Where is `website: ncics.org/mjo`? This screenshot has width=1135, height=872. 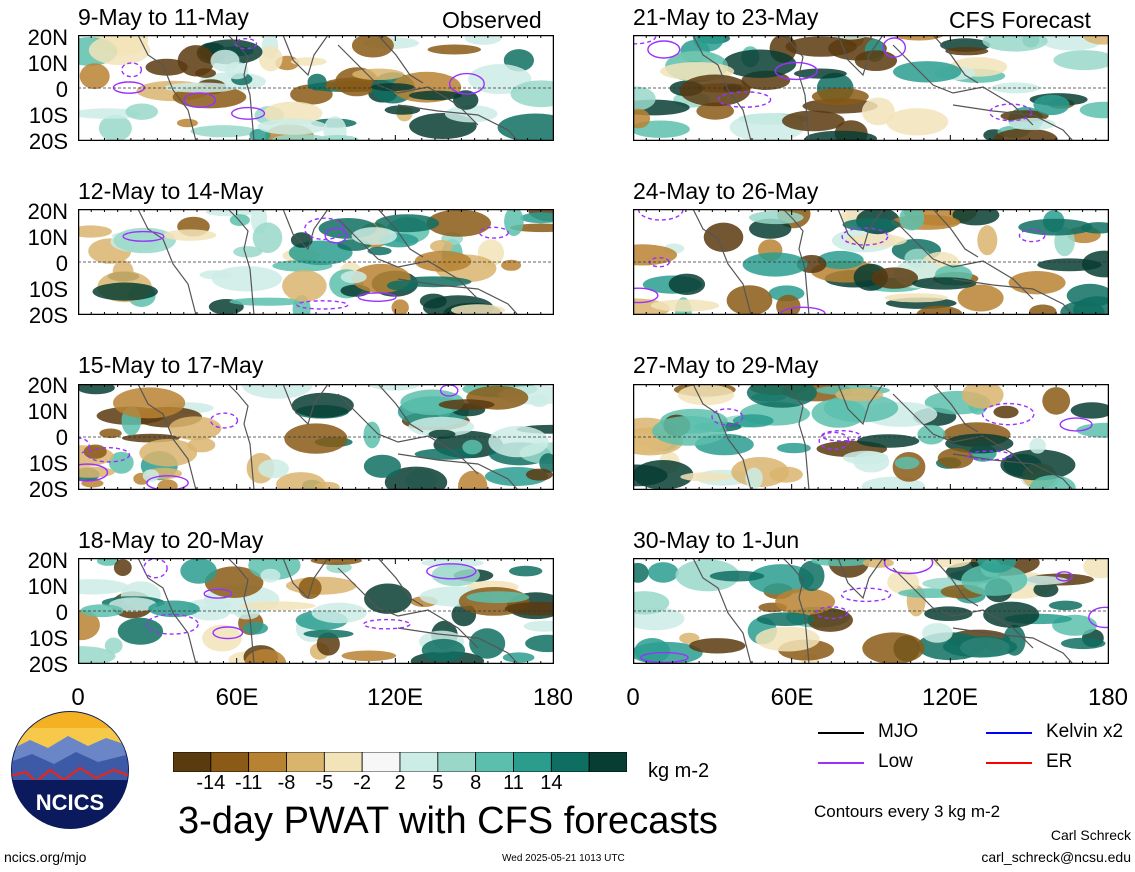
website: ncics.org/mjo is located at coordinates (45, 857).